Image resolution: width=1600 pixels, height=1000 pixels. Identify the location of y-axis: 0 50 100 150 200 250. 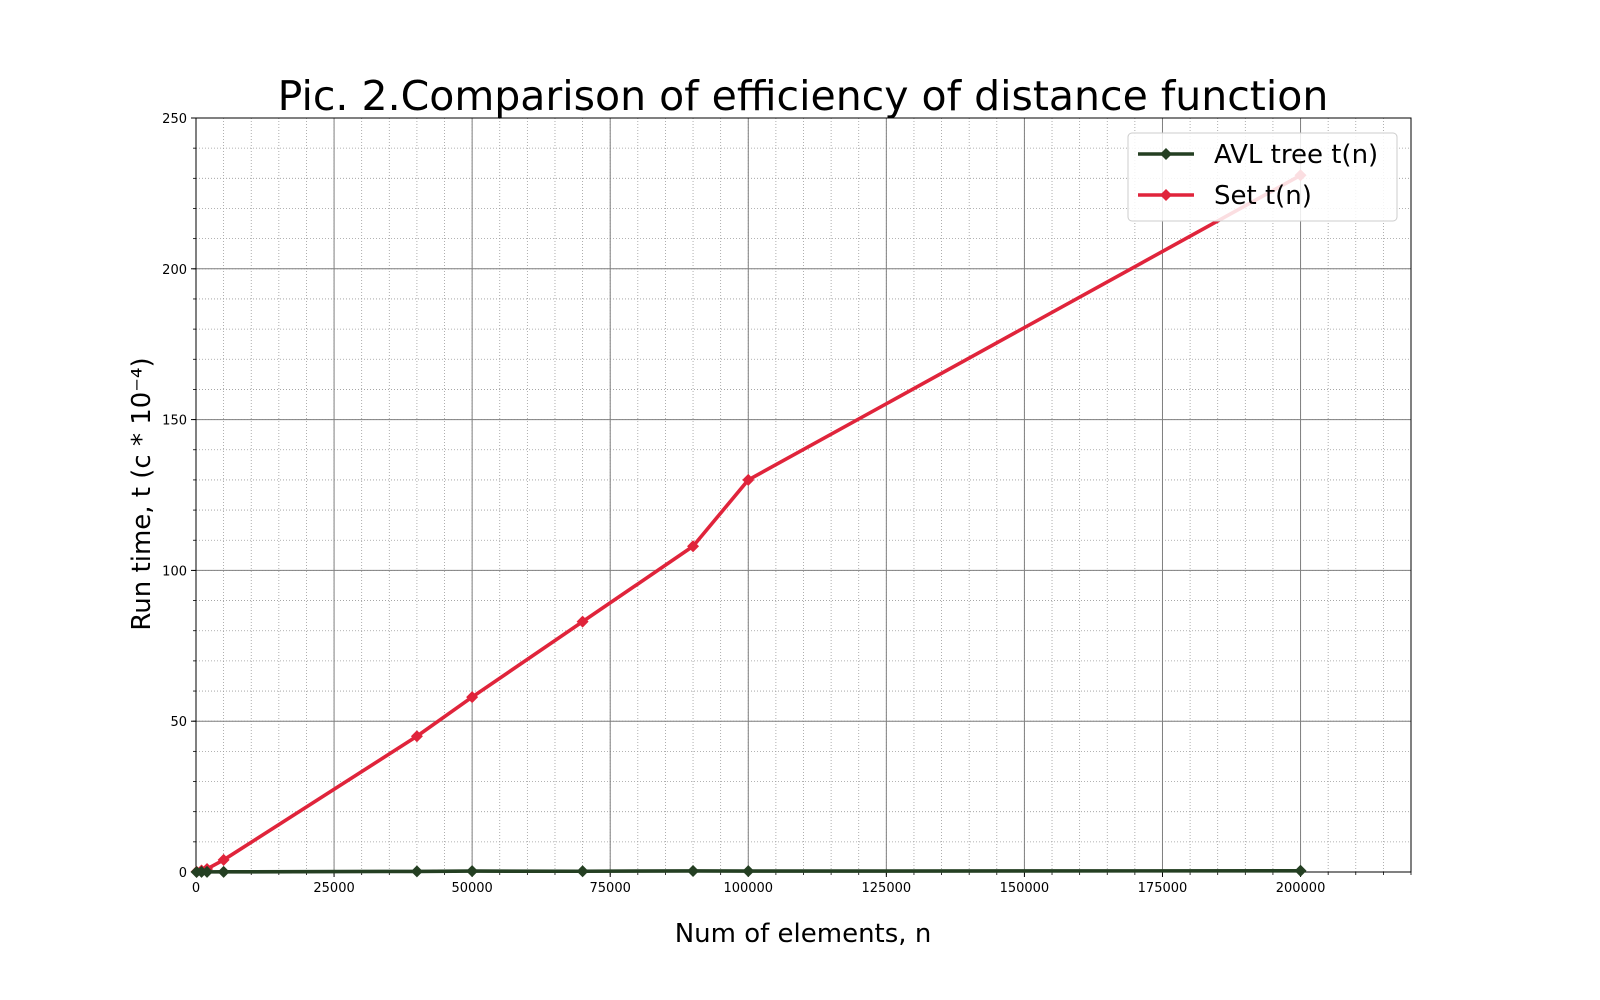
(179, 496).